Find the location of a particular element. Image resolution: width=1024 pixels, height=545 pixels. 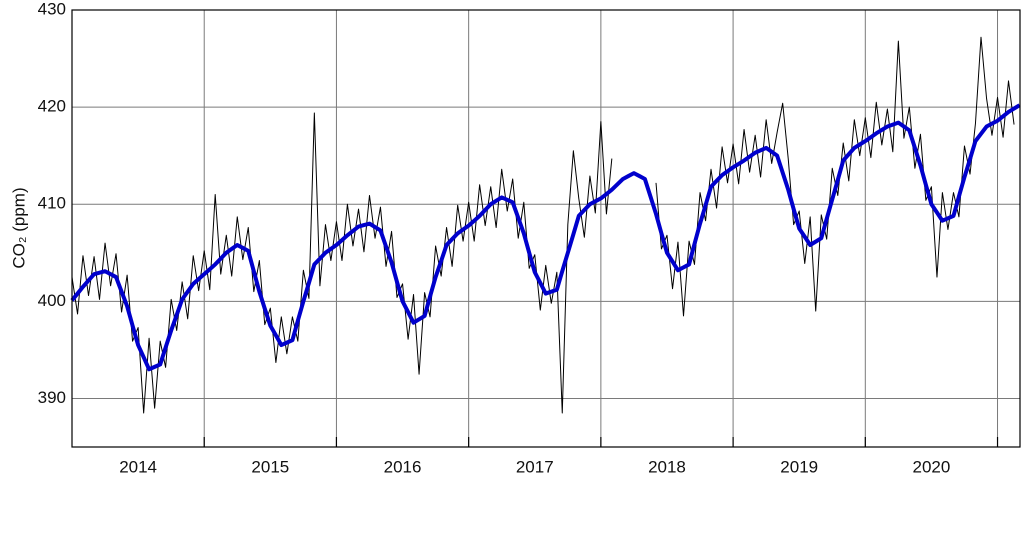

x-tick-label: 2017 is located at coordinates (535, 466).